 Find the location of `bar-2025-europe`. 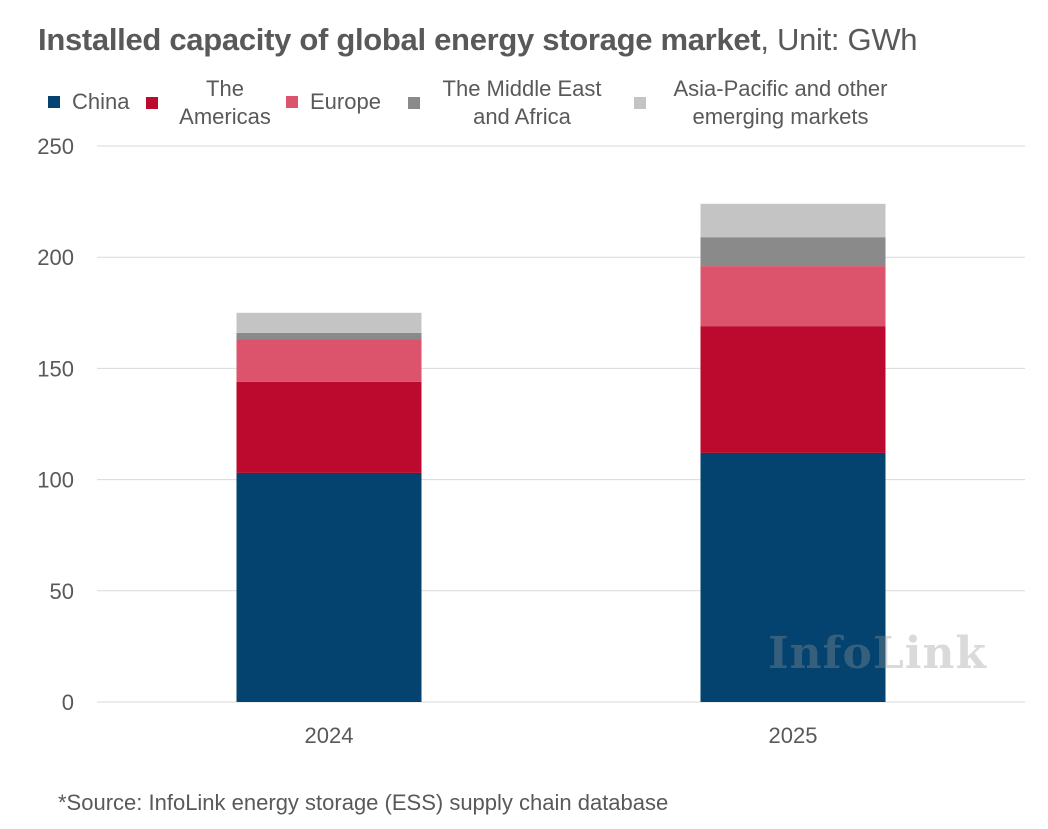

bar-2025-europe is located at coordinates (793, 296).